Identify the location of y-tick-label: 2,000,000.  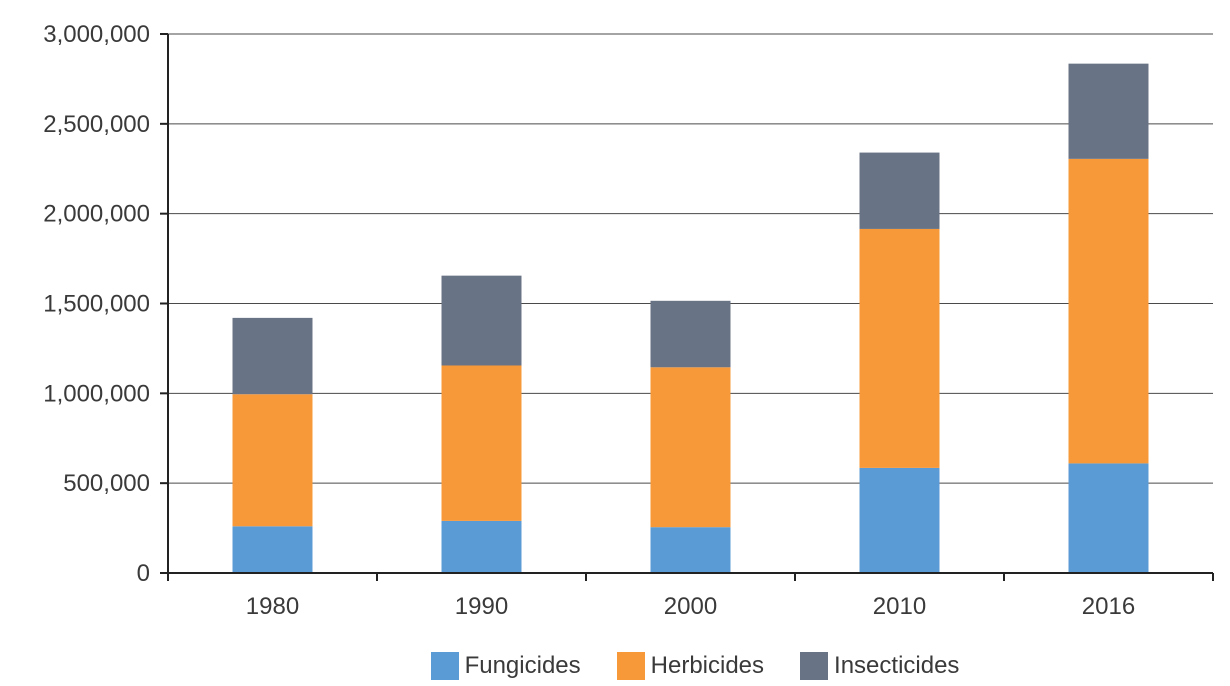
(96, 214).